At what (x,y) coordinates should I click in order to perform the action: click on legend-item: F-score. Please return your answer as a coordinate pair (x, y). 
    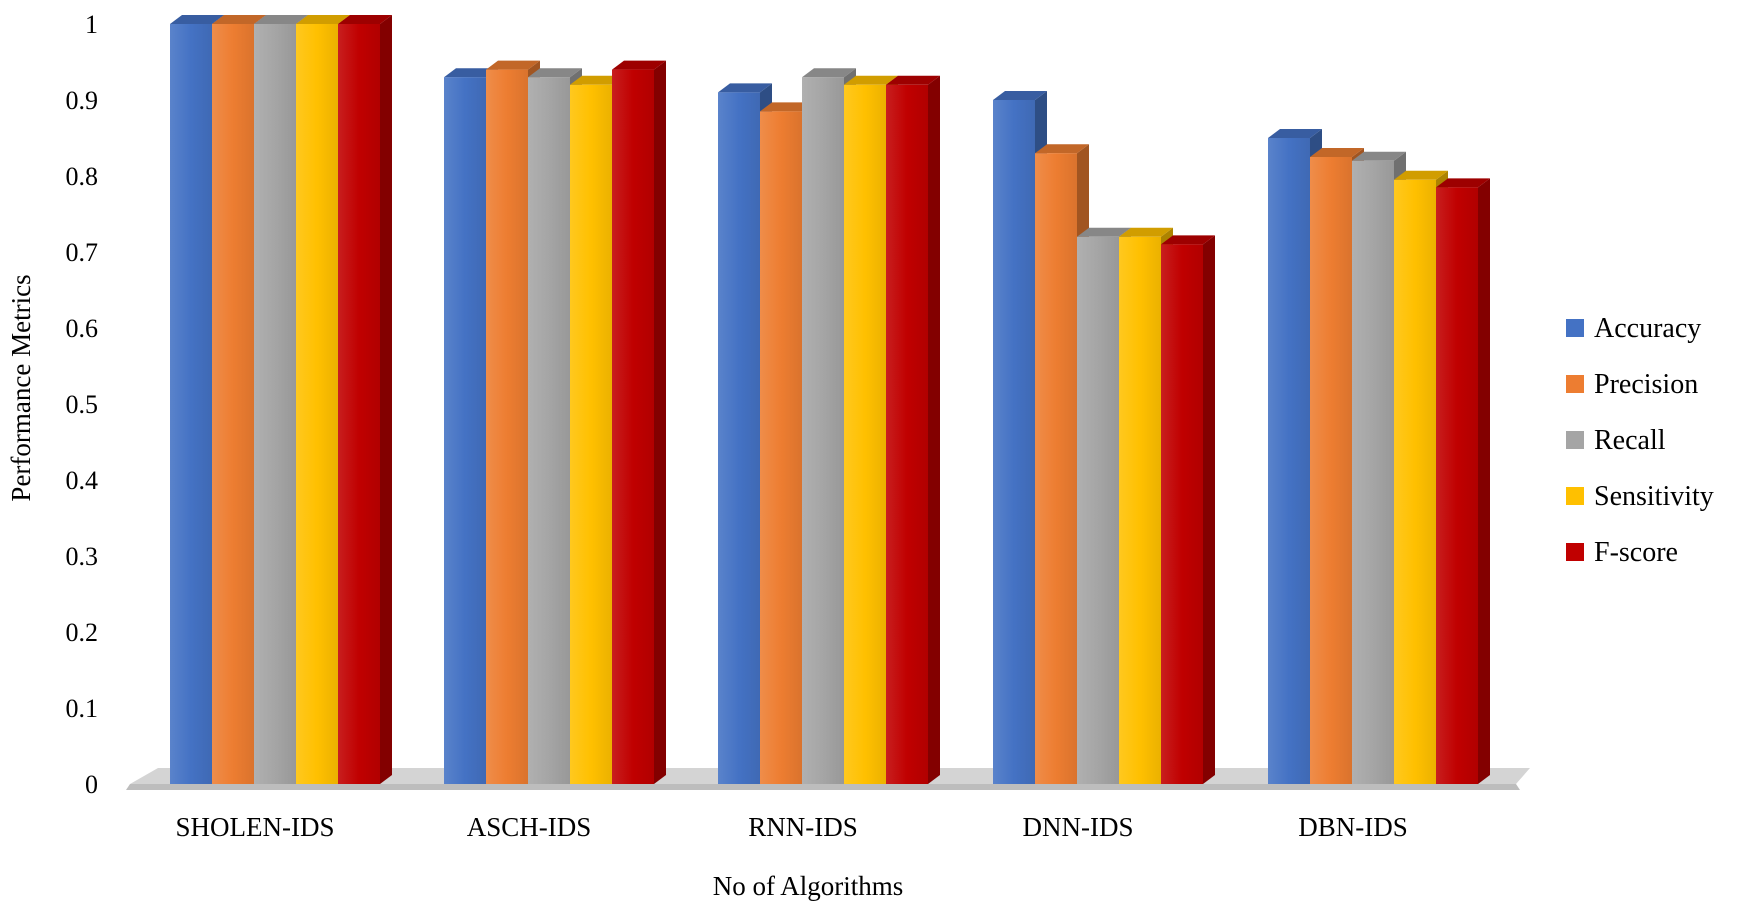
    Looking at the image, I should click on (1622, 552).